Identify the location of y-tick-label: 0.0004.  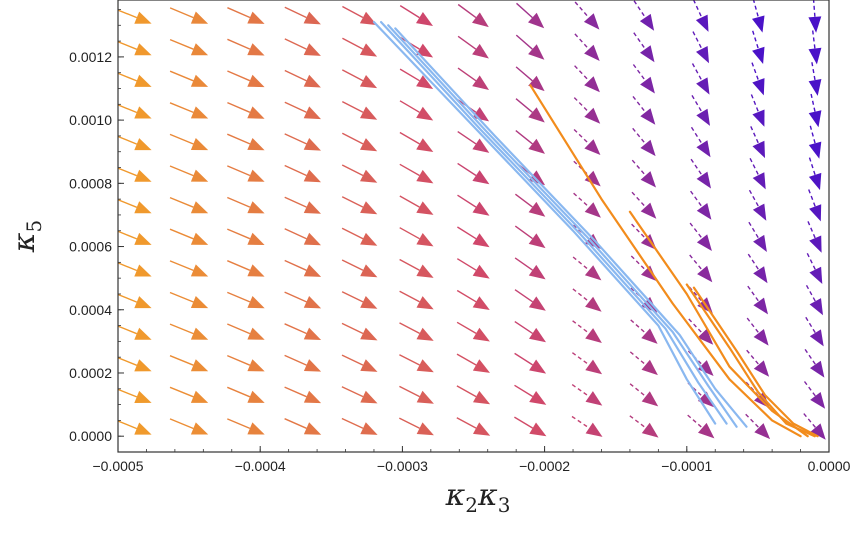
(90, 310).